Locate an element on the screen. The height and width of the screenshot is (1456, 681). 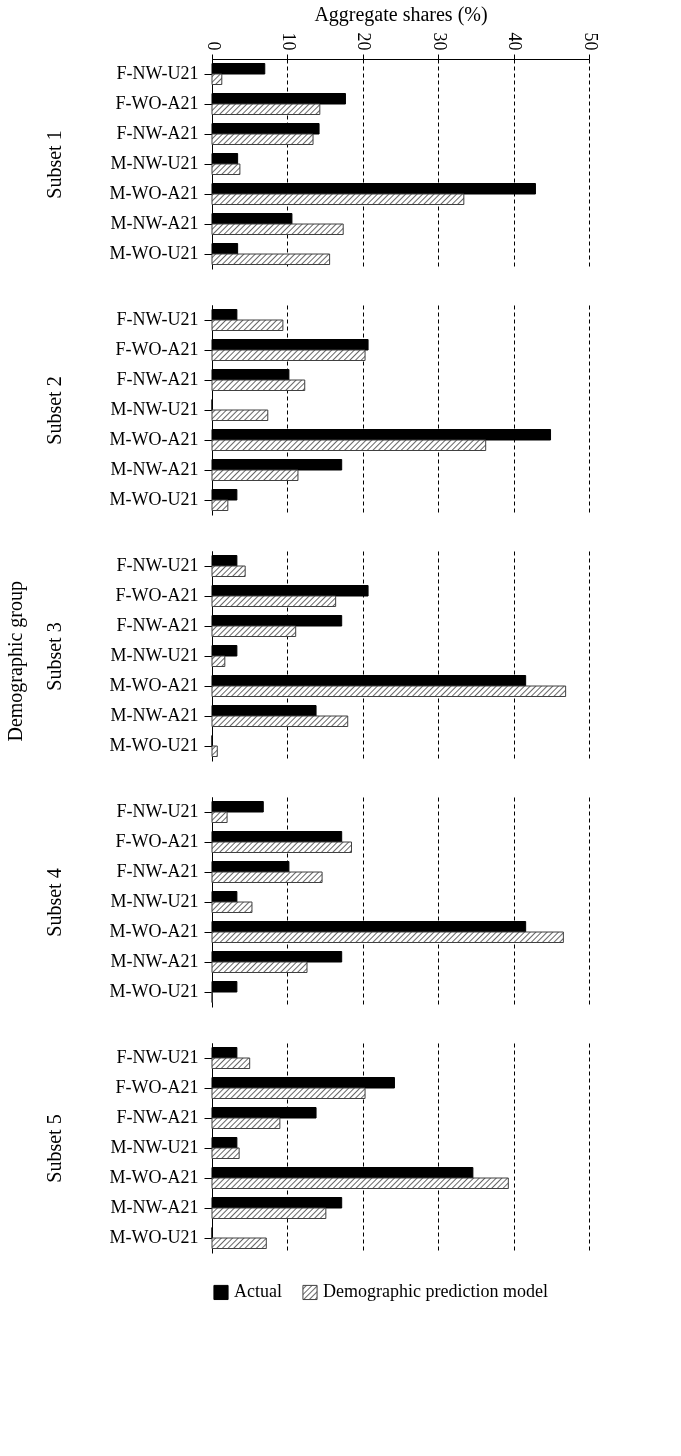
x-tick-label: 50 is located at coordinates (590, 41).